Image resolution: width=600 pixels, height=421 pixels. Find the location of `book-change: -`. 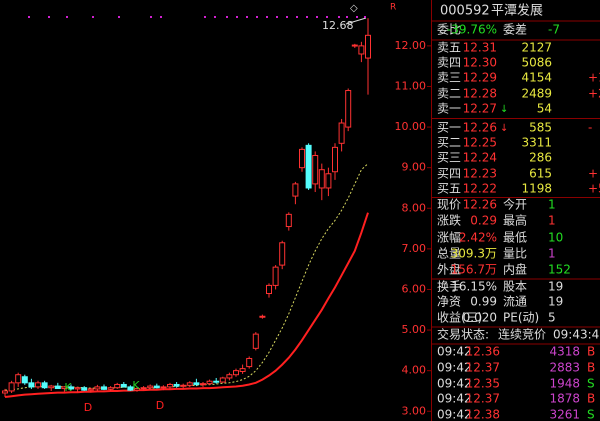

book-change: - is located at coordinates (590, 128).